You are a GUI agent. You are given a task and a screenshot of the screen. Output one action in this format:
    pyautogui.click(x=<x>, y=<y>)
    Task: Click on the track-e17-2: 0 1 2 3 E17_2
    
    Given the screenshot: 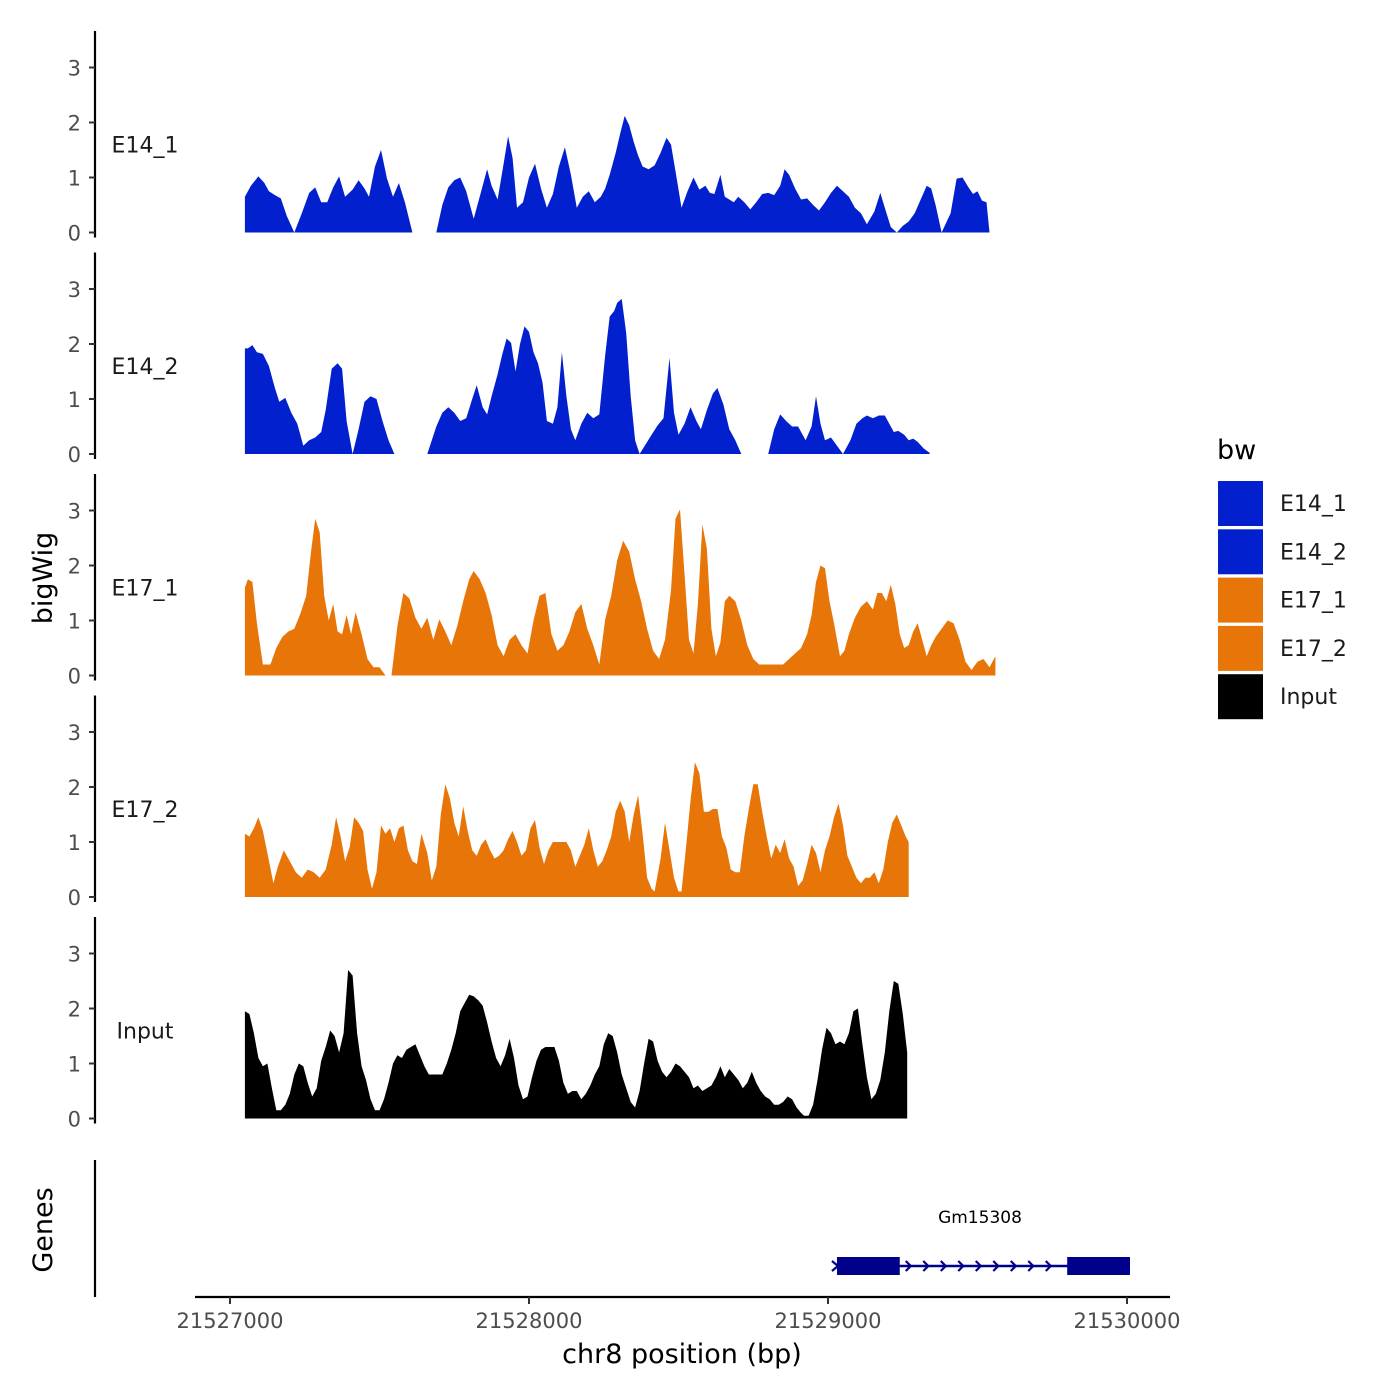 What is the action you would take?
    pyautogui.click(x=488, y=802)
    